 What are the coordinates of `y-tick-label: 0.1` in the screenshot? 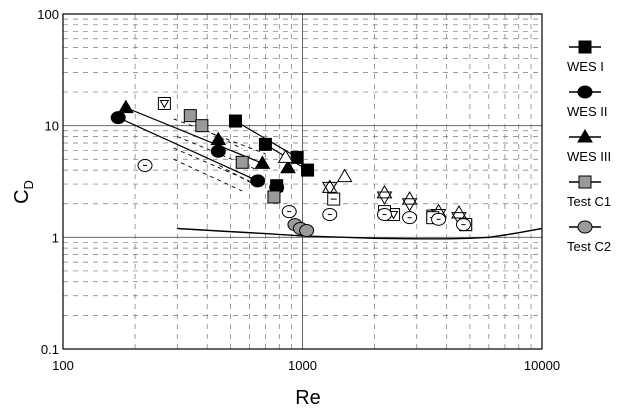 It's located at (50, 349).